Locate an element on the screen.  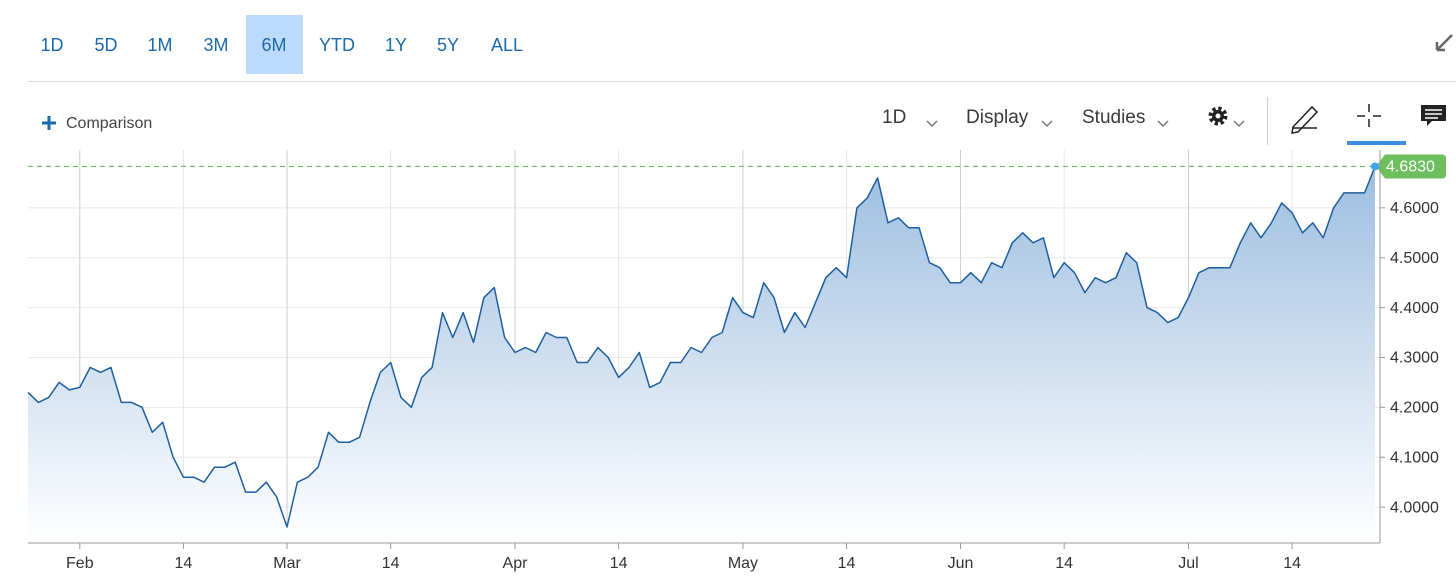
range-bar: 1D 5D 1M 3M 6M YTD 1Y 5Y ALL is located at coordinates (281, 44).